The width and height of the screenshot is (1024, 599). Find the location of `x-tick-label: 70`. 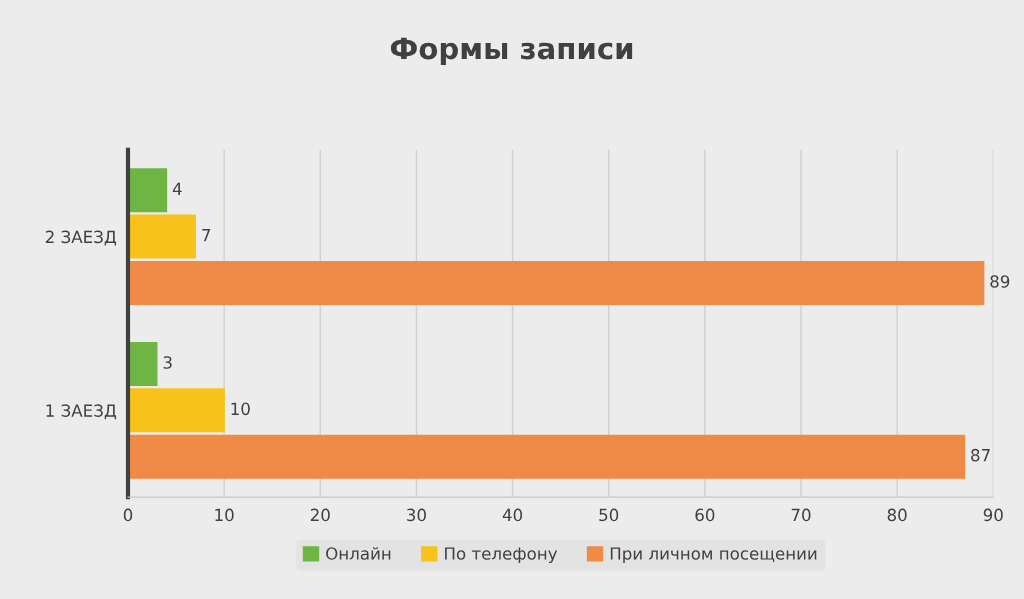

x-tick-label: 70 is located at coordinates (801, 515).